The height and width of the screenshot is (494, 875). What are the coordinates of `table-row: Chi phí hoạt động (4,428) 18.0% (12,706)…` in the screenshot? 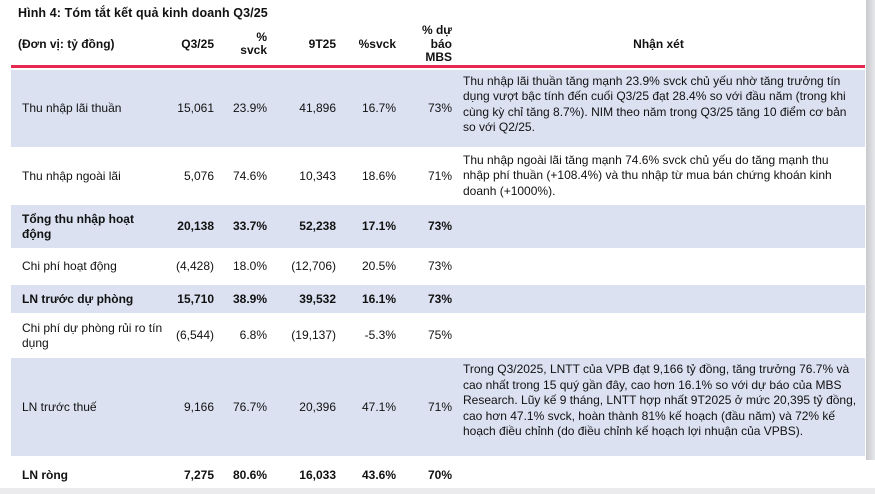 It's located at (438, 266).